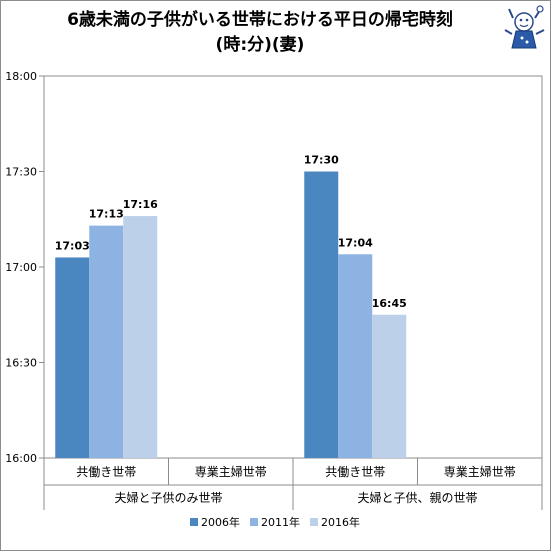 Image resolution: width=551 pixels, height=551 pixels. I want to click on data-label: 17:04, so click(355, 242).